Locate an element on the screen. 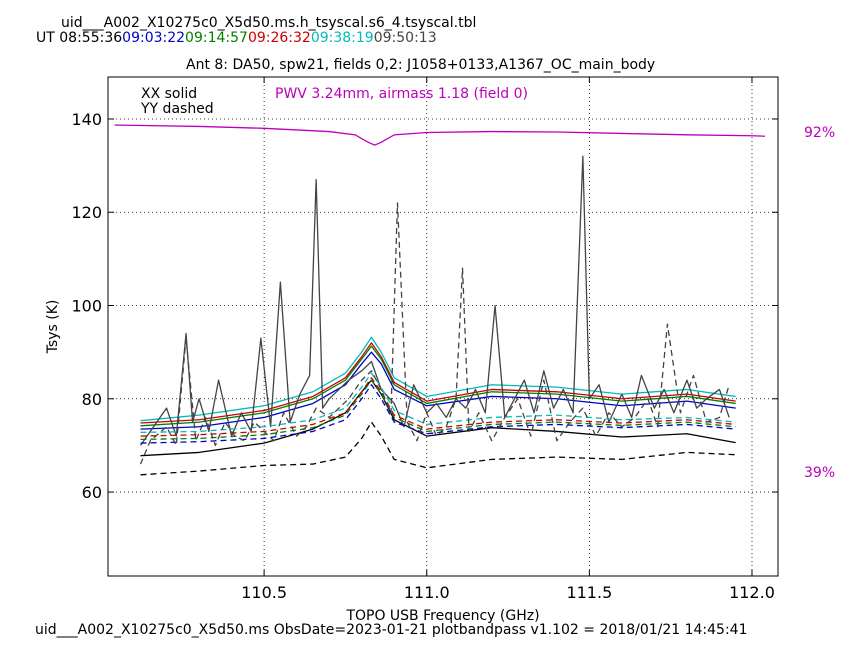 The width and height of the screenshot is (864, 648). x-axis-label: TOPO USB Frequency (GHz) is located at coordinates (442, 616).